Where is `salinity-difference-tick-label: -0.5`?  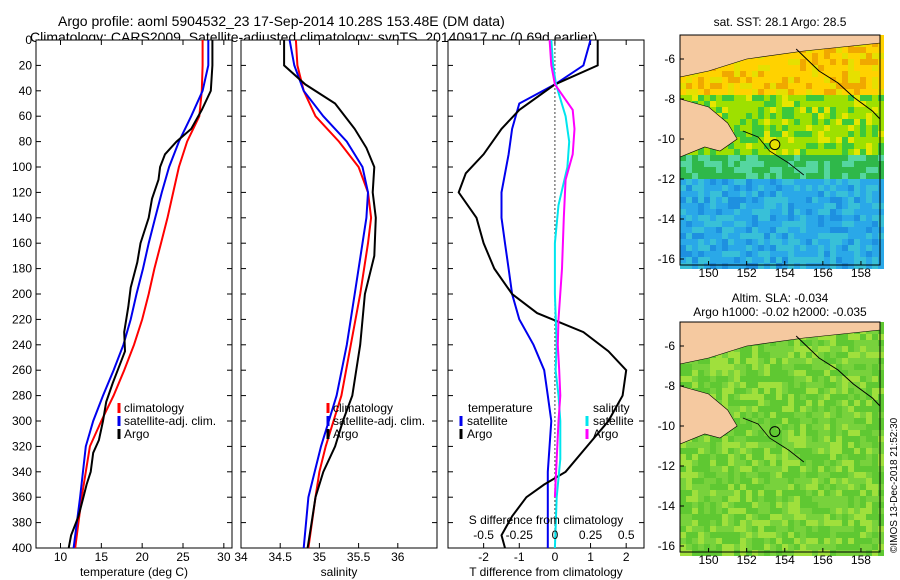 salinity-difference-tick-label: -0.5 is located at coordinates (483, 535).